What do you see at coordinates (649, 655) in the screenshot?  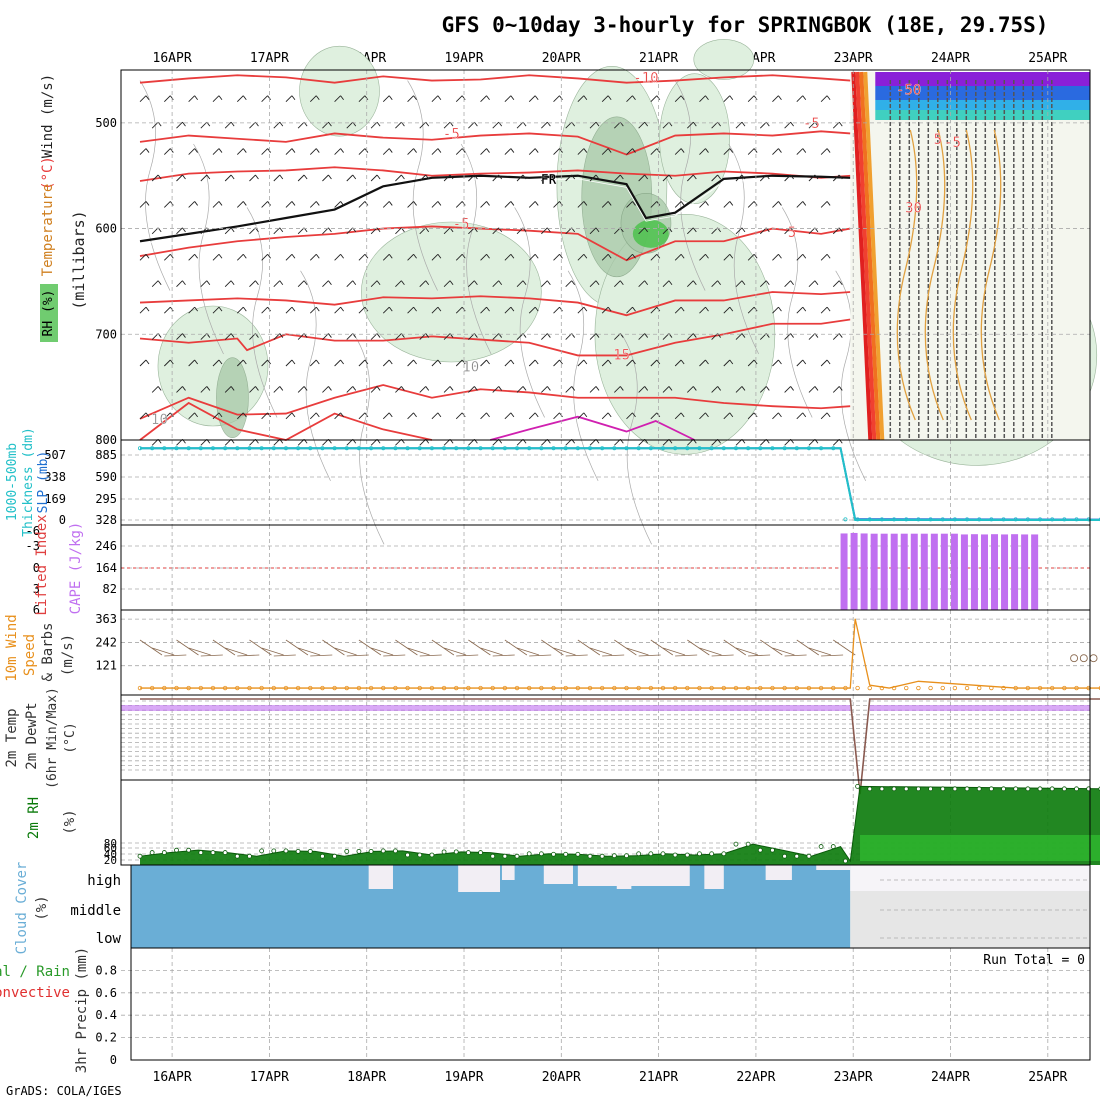 I see `wind-barb-10m` at bounding box center [649, 655].